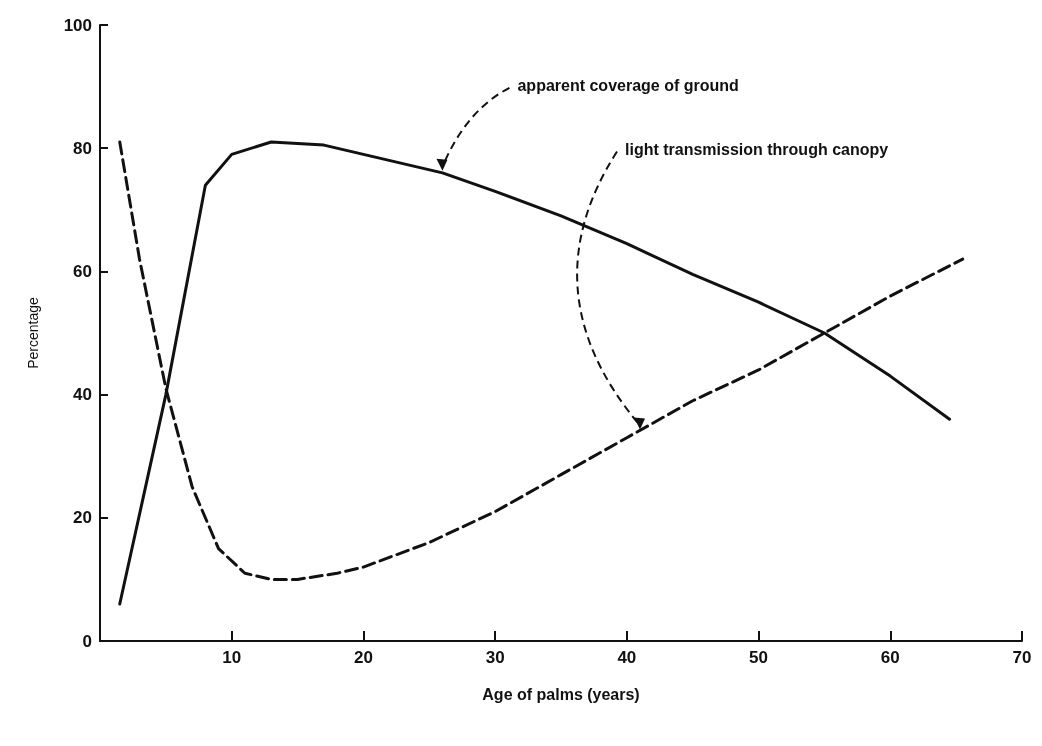 This screenshot has height=746, width=1042. Describe the element at coordinates (890, 657) in the screenshot. I see `x-tick-label: 60` at that location.